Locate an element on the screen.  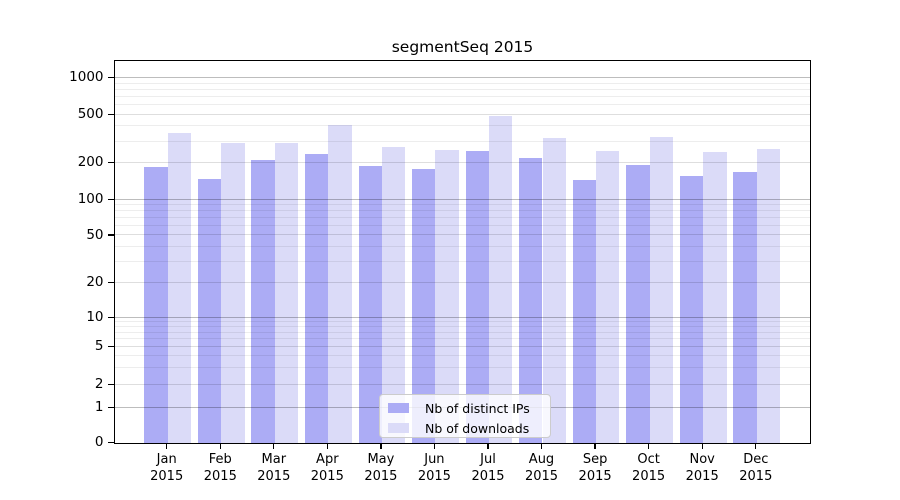
x-tick-jan is located at coordinates (167, 446).